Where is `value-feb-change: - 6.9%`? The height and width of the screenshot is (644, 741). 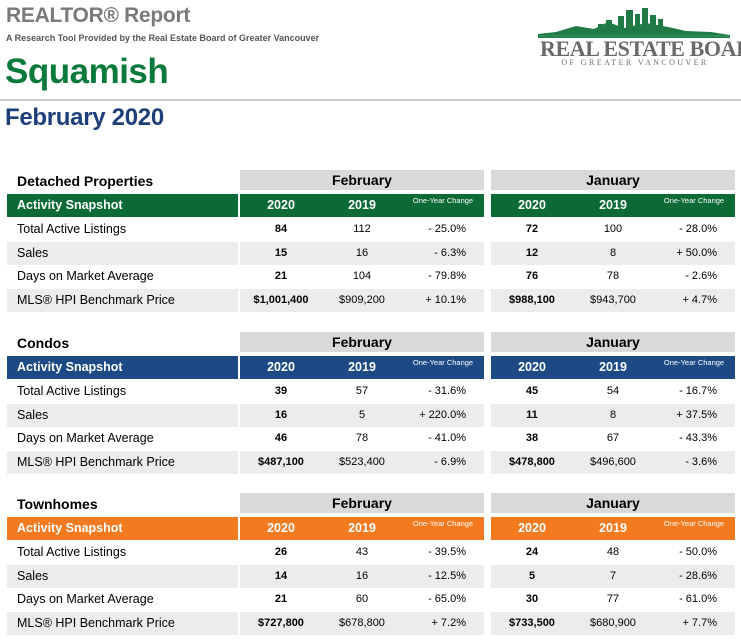
value-feb-change: - 6.9% is located at coordinates (450, 461).